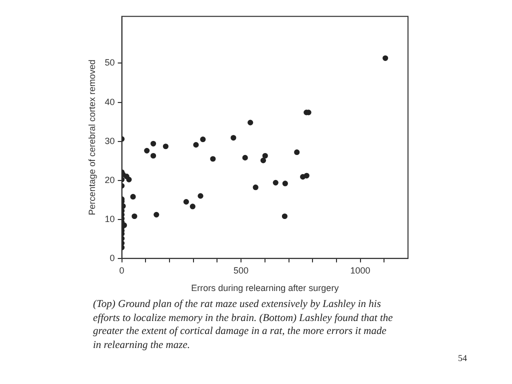 This screenshot has width=512, height=384. Describe the element at coordinates (121, 270) in the screenshot. I see `x-tick-label: 0` at that location.